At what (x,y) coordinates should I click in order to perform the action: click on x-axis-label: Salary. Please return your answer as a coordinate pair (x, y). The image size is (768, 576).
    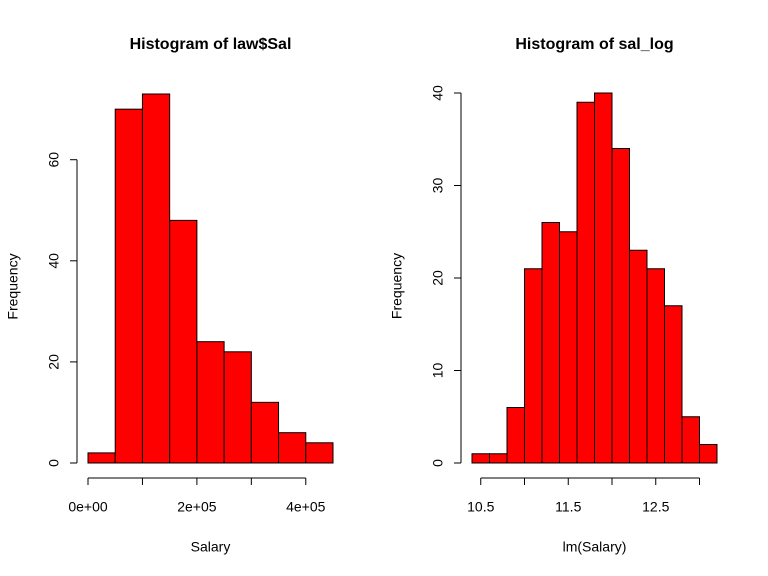
    Looking at the image, I should click on (211, 547).